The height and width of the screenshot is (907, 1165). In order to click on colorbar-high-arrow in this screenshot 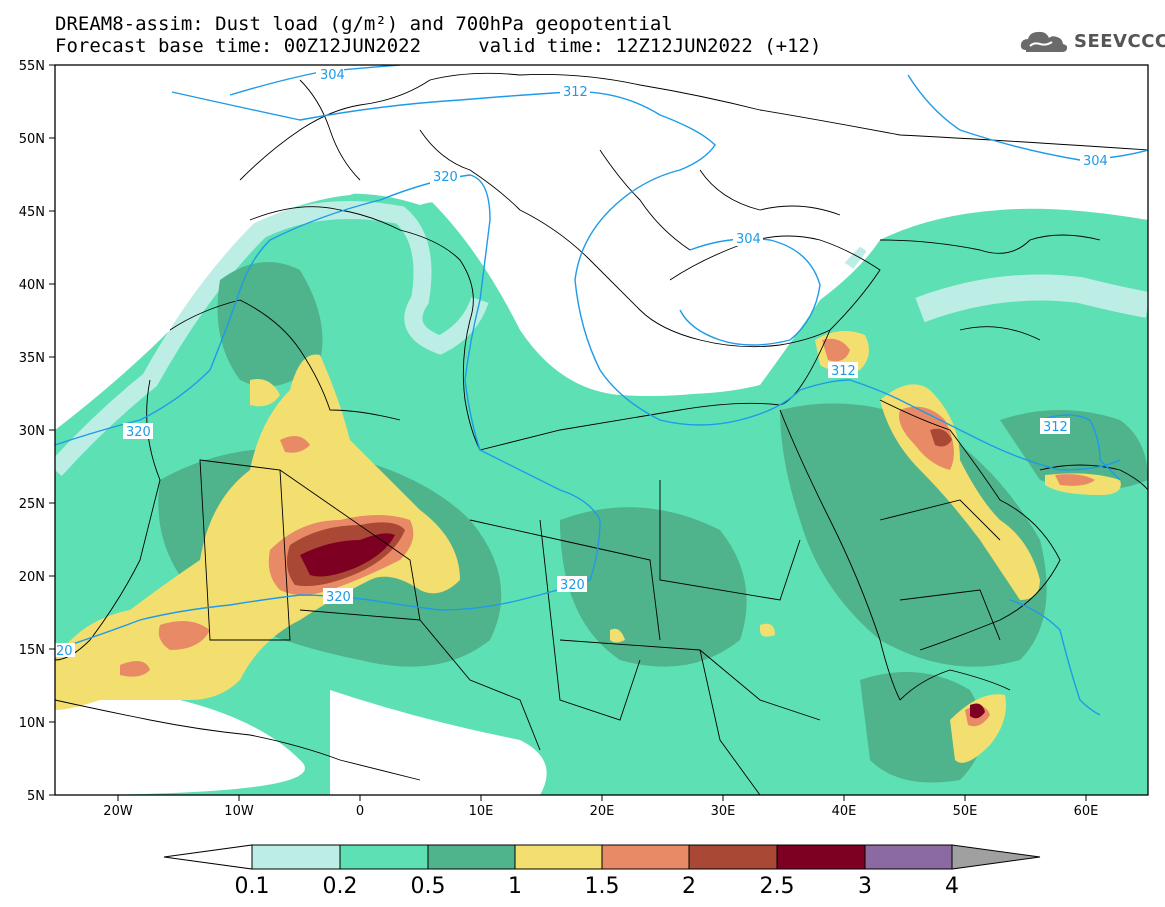, I will do `click(996, 857)`.